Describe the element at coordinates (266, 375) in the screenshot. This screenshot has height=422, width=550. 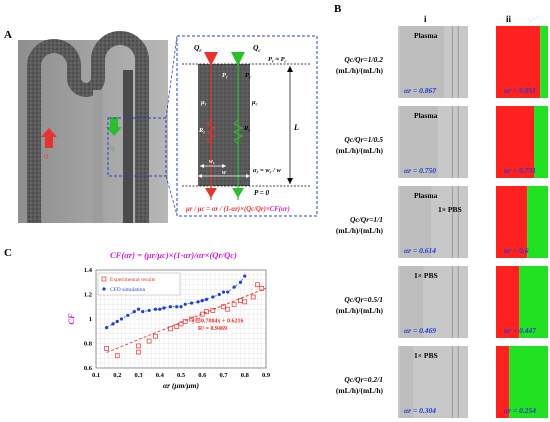
I see `x-tick-label: 0.9` at that location.